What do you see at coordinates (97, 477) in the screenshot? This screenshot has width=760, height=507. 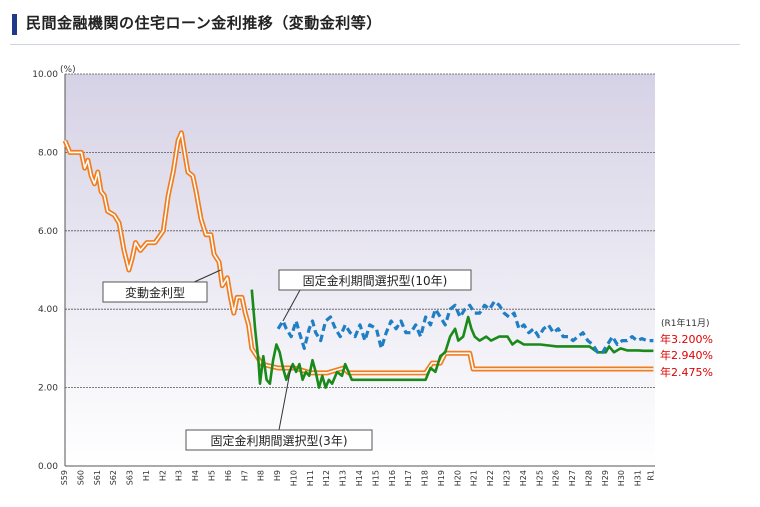 I see `x-tick-label: S61` at bounding box center [97, 477].